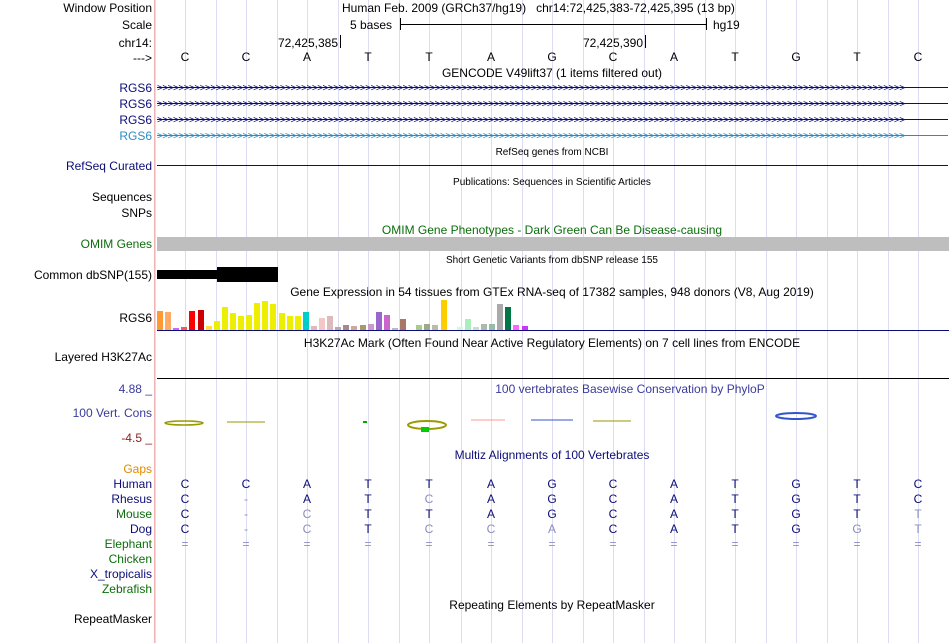  What do you see at coordinates (154, 321) in the screenshot?
I see `label-divider` at bounding box center [154, 321].